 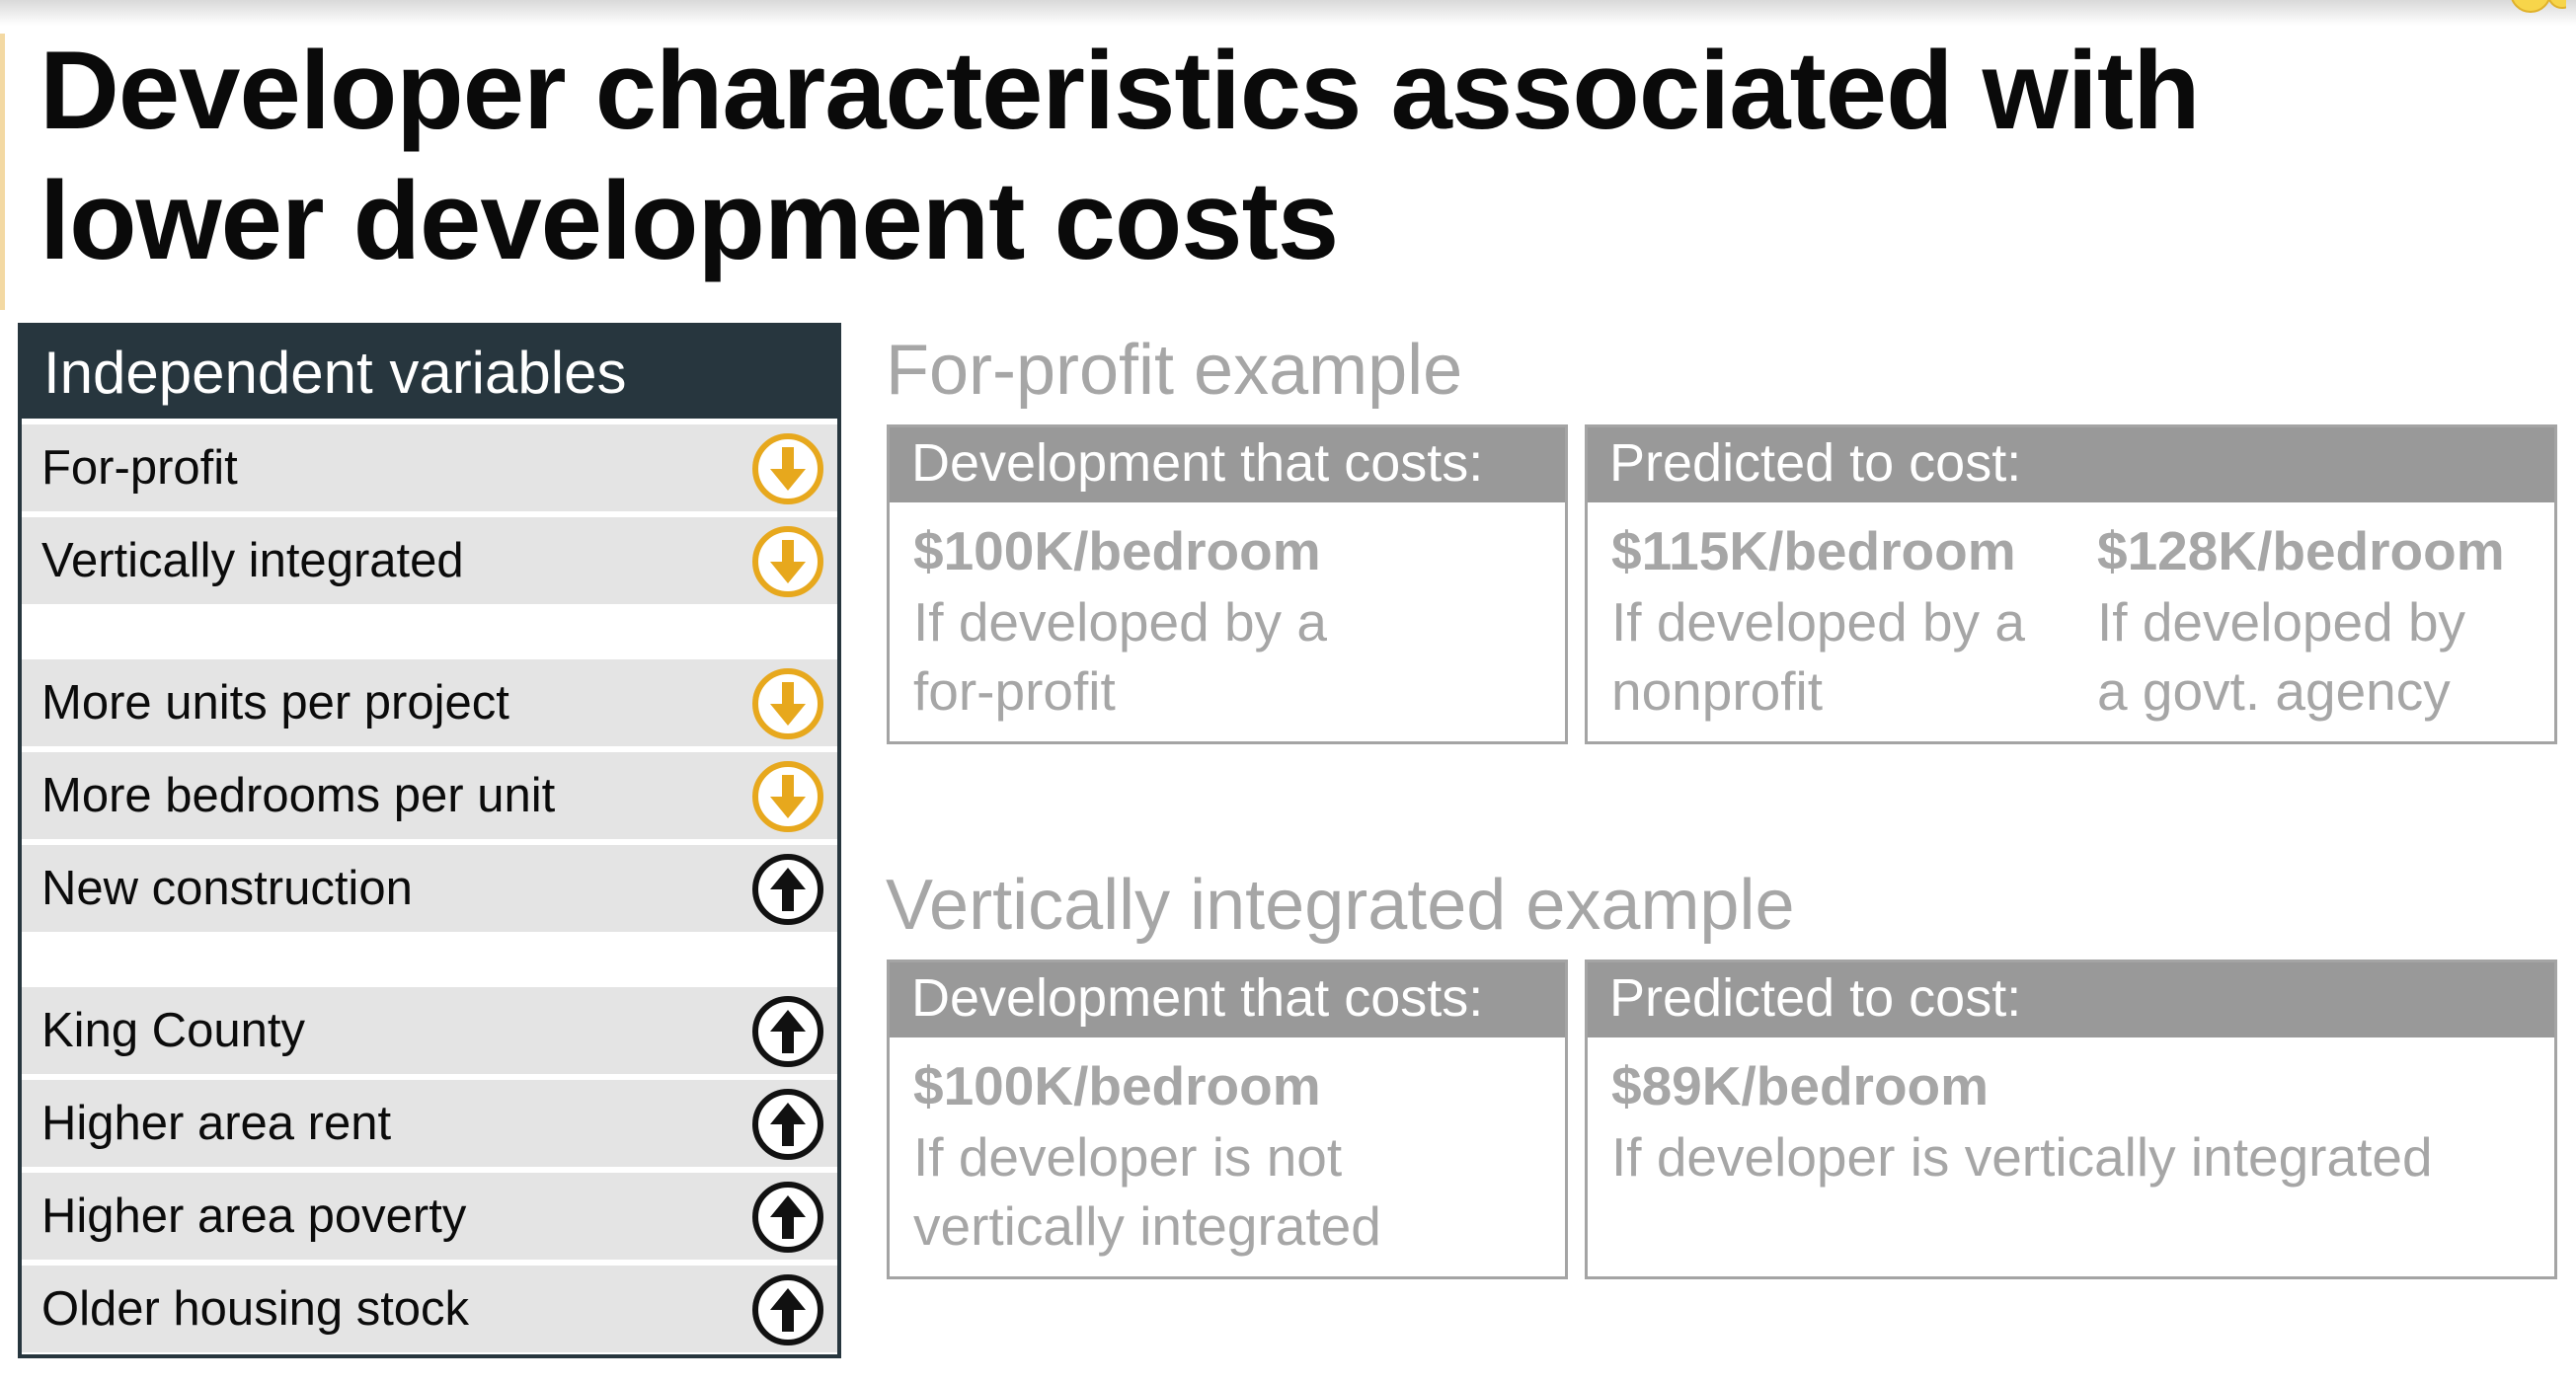 I want to click on variable-label: King County, so click(x=173, y=1030).